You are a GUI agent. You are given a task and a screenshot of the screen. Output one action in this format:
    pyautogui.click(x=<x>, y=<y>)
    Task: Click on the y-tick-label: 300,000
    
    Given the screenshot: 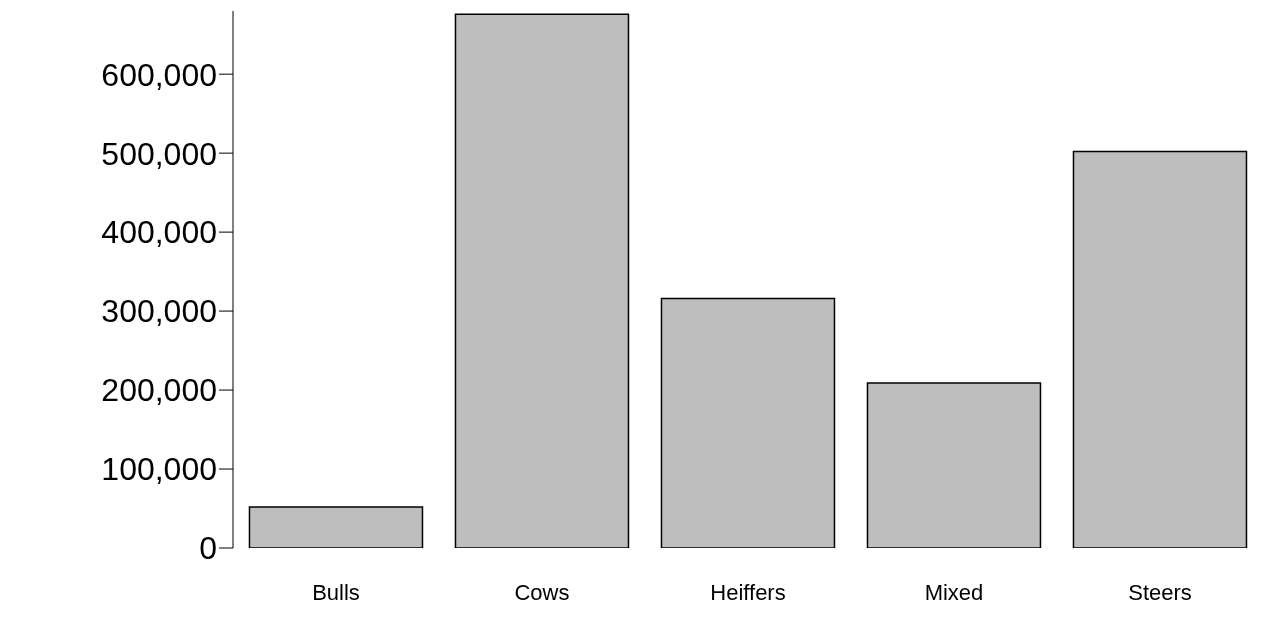 What is the action you would take?
    pyautogui.click(x=159, y=311)
    